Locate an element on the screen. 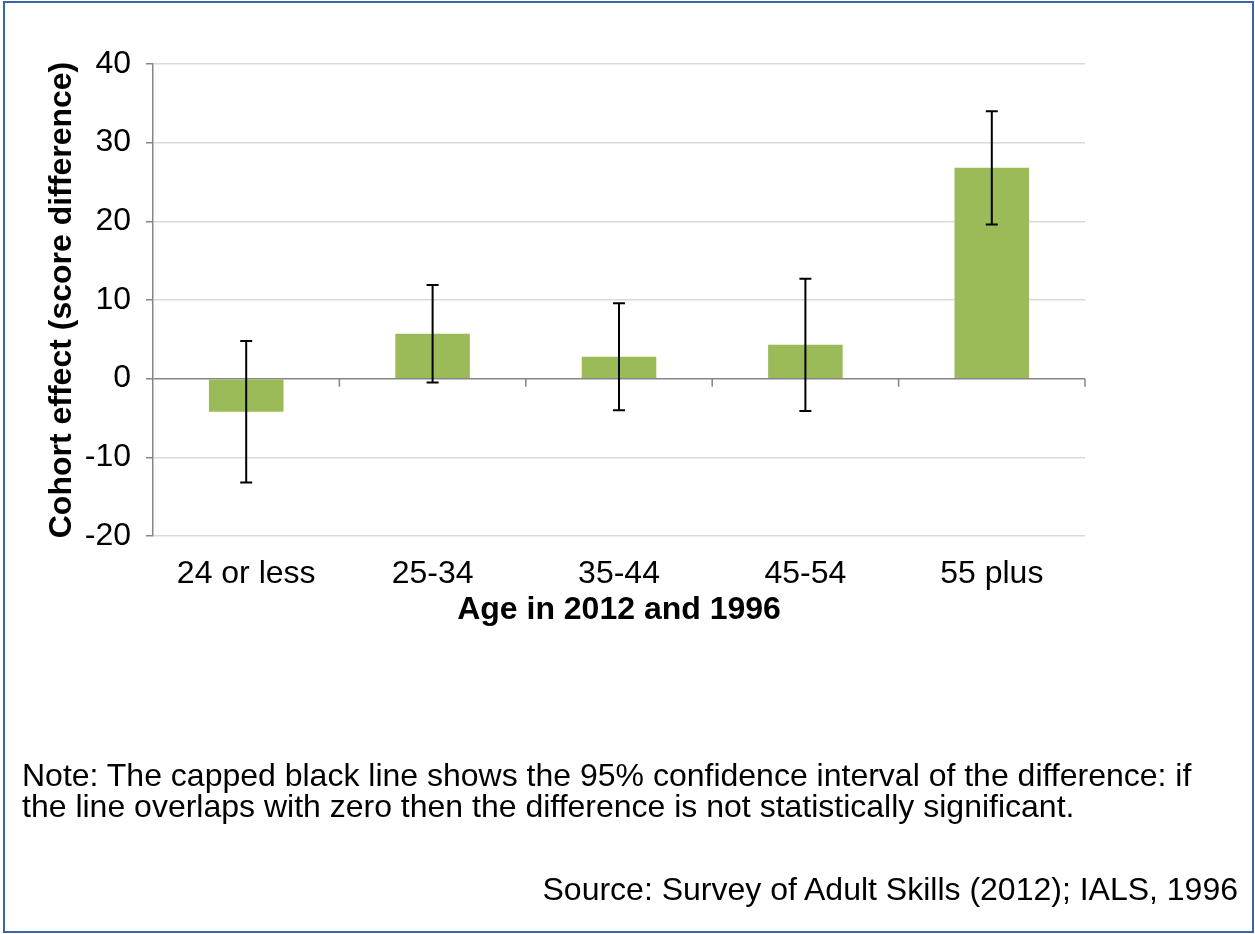  x-tick-label: 45-54 is located at coordinates (805, 572).